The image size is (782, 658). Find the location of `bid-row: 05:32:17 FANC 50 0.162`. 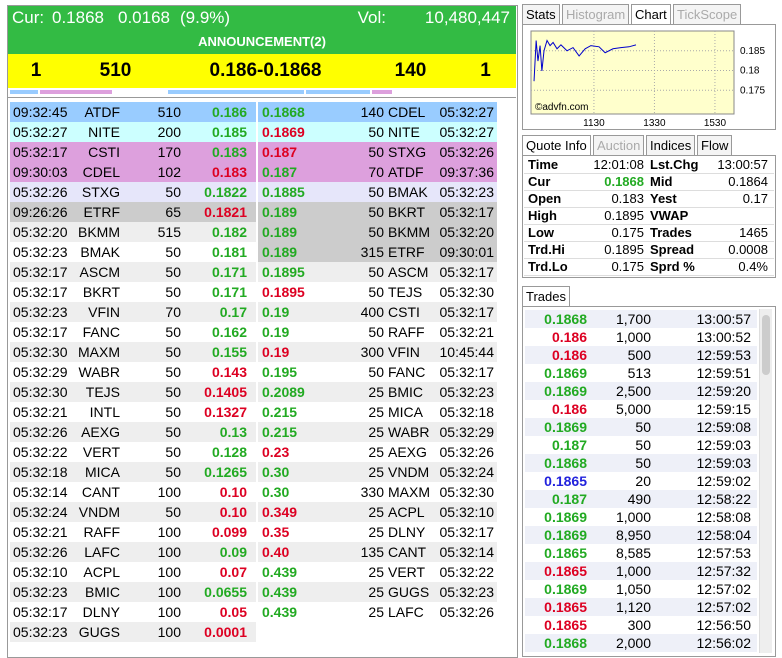

bid-row: 05:32:17 FANC 50 0.162 is located at coordinates (133, 332).